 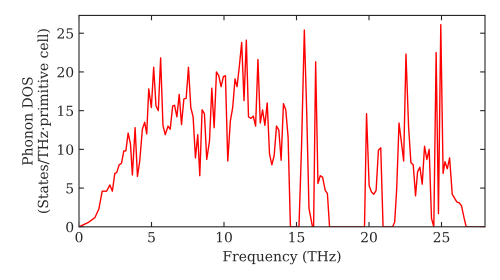 I want to click on x-tick-label: 0, so click(x=78, y=237).